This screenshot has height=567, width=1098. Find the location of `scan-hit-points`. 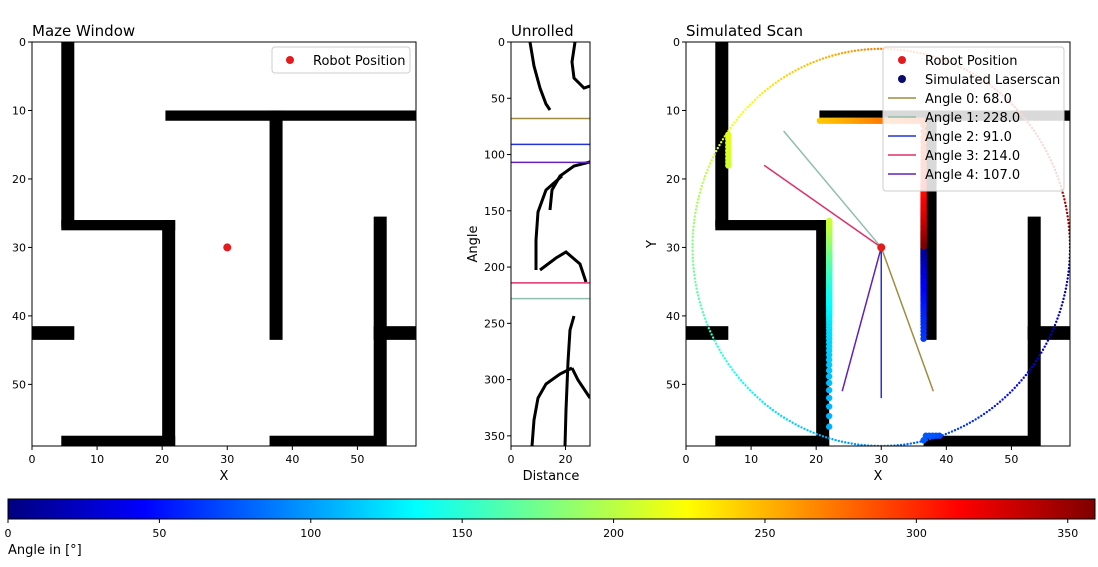

scan-hit-points is located at coordinates (834, 280).